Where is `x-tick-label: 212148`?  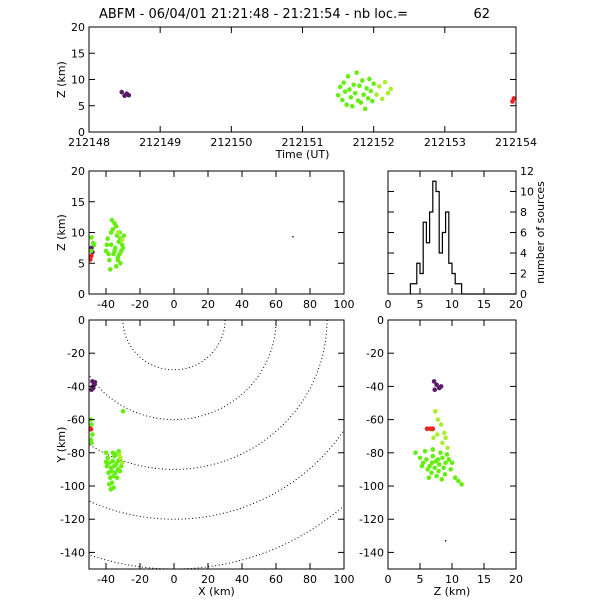 x-tick-label: 212148 is located at coordinates (89, 142).